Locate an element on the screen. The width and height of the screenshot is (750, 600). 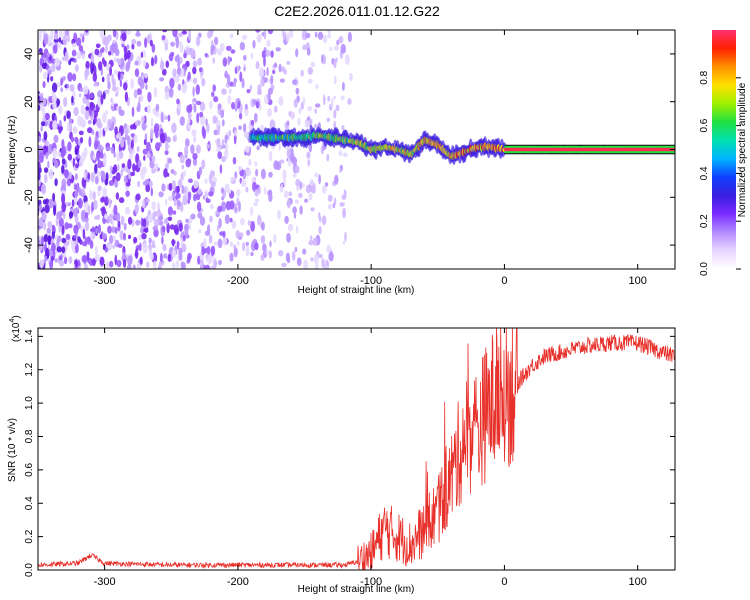
snr-x-axis-label: Height of straight line (km) is located at coordinates (356, 589).